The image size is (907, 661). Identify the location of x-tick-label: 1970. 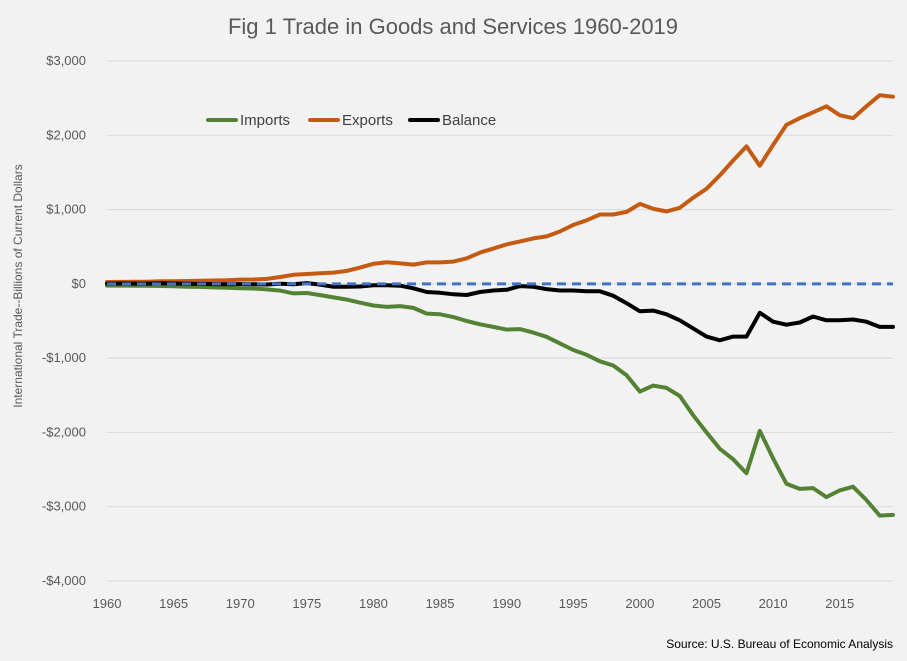
(240, 603).